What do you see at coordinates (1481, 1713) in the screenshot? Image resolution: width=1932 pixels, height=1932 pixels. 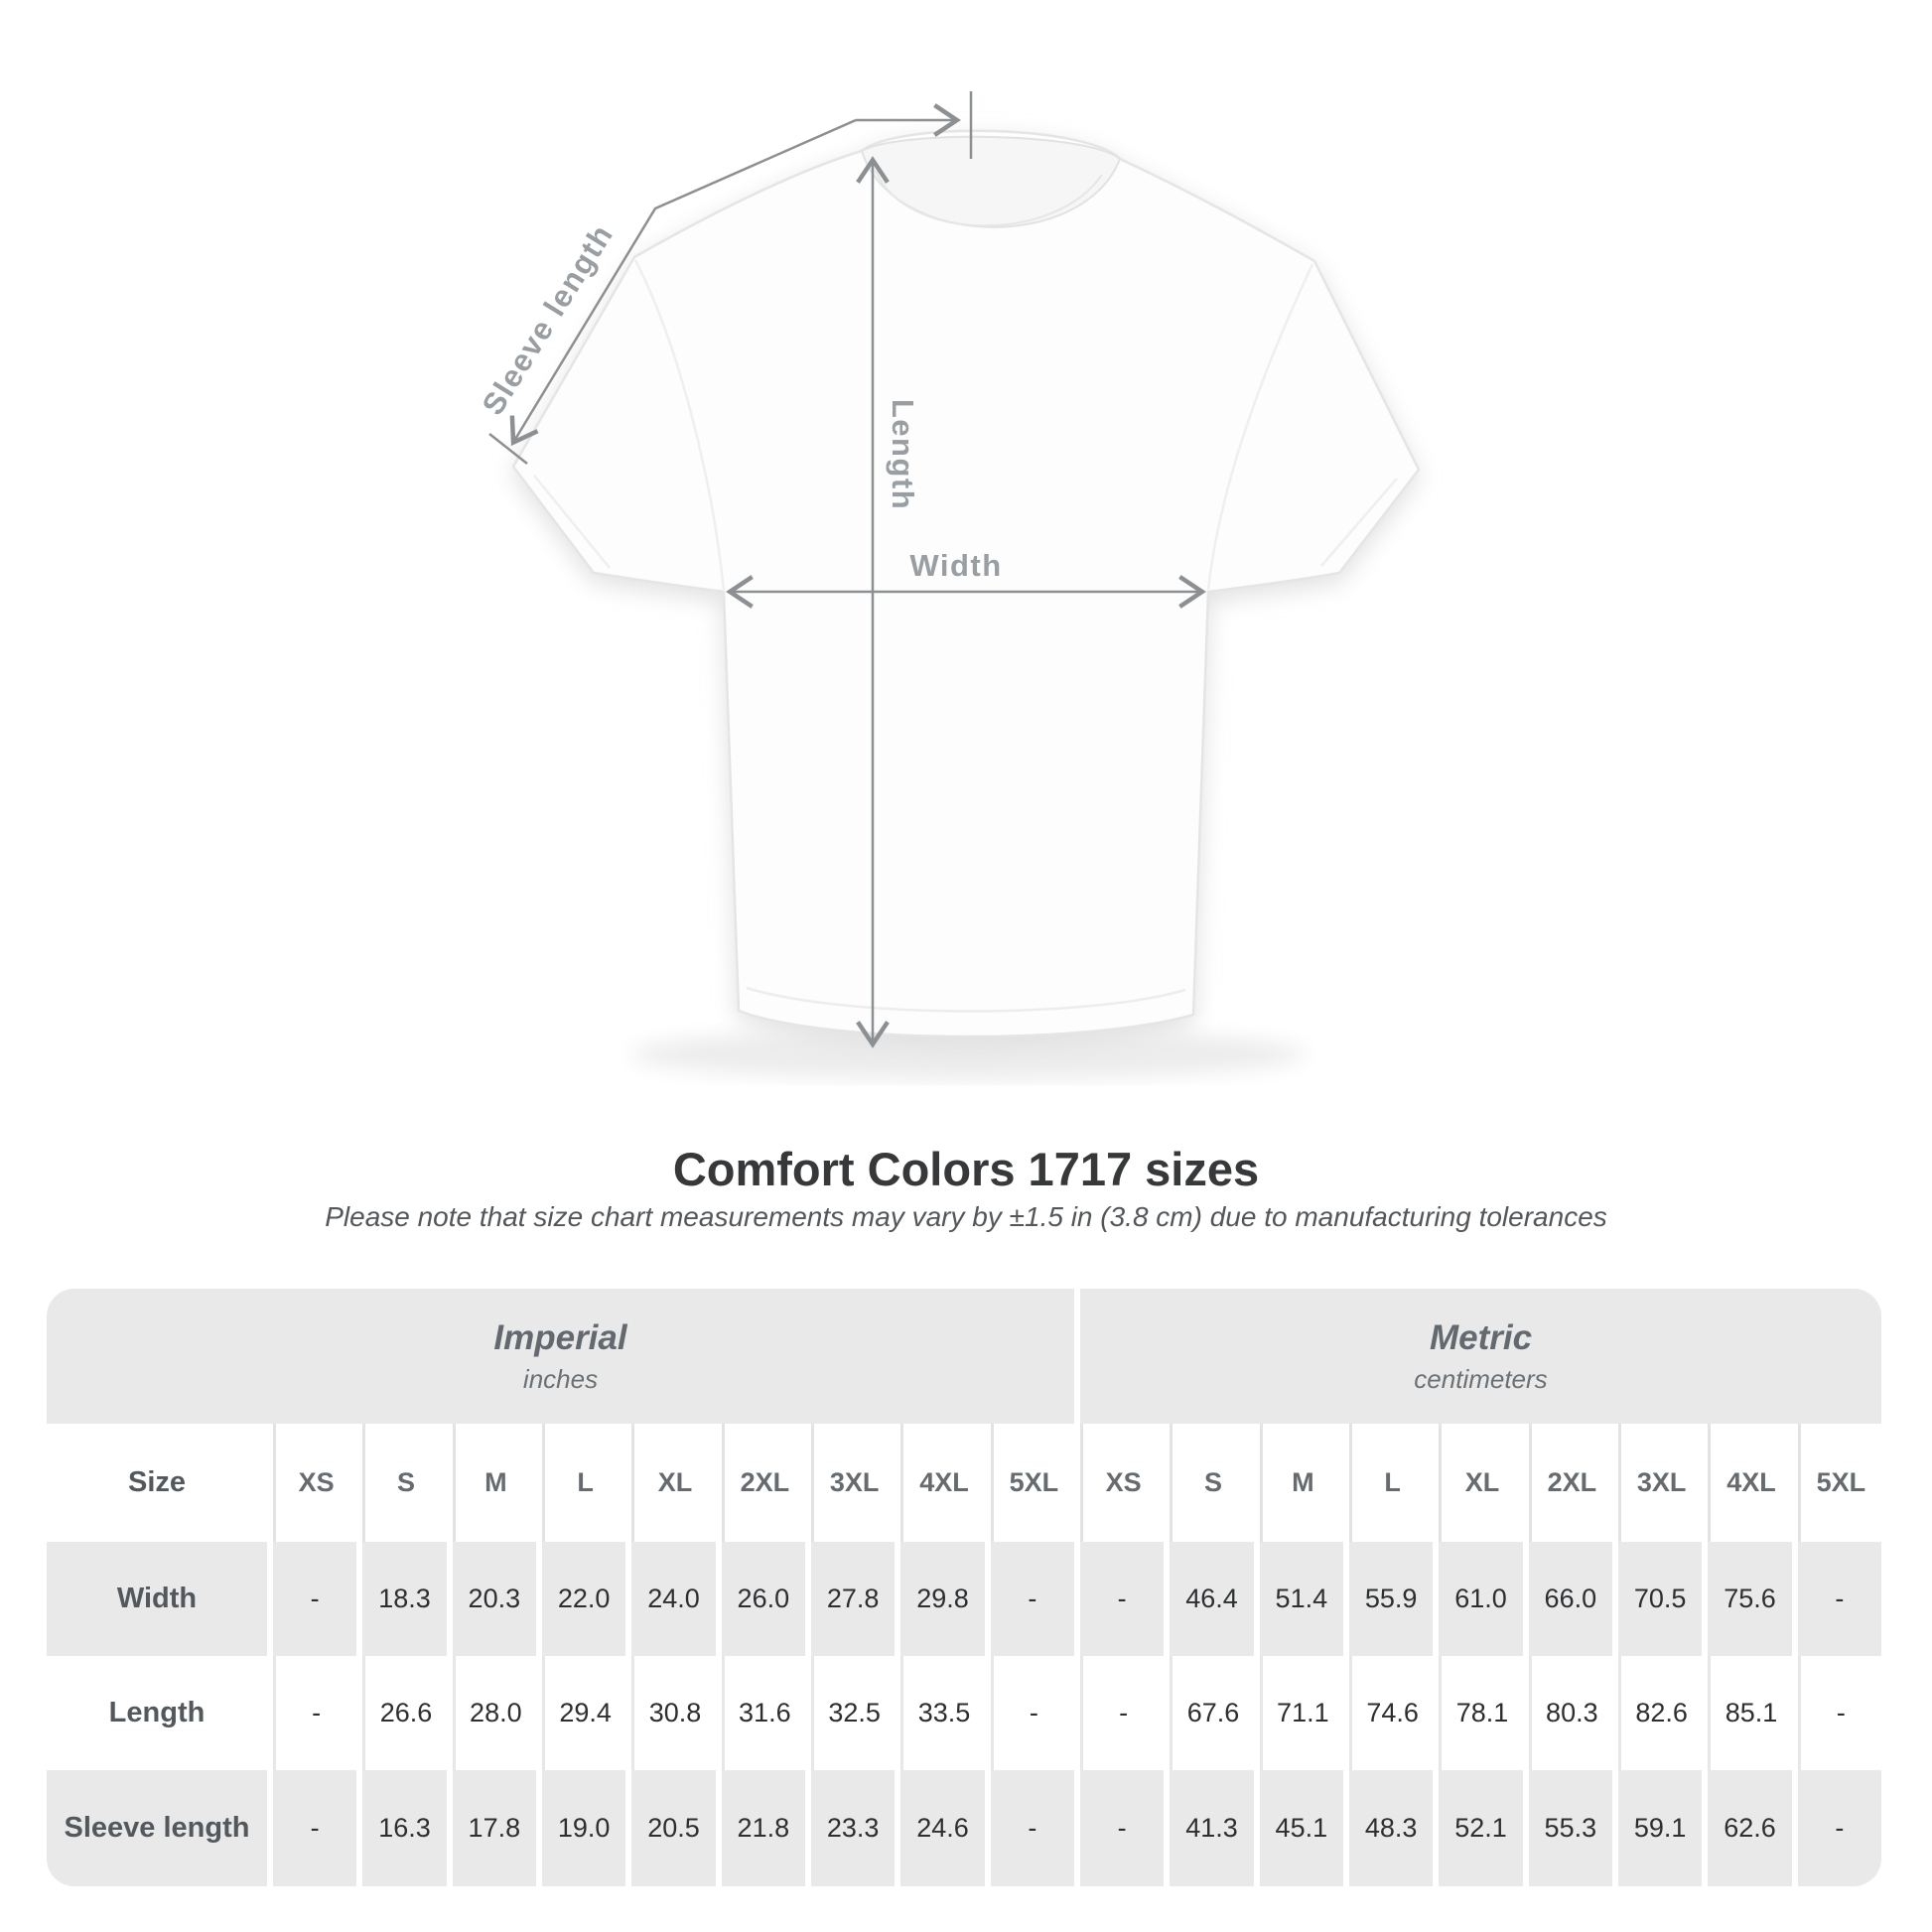 I see `measure-value: 78.1` at bounding box center [1481, 1713].